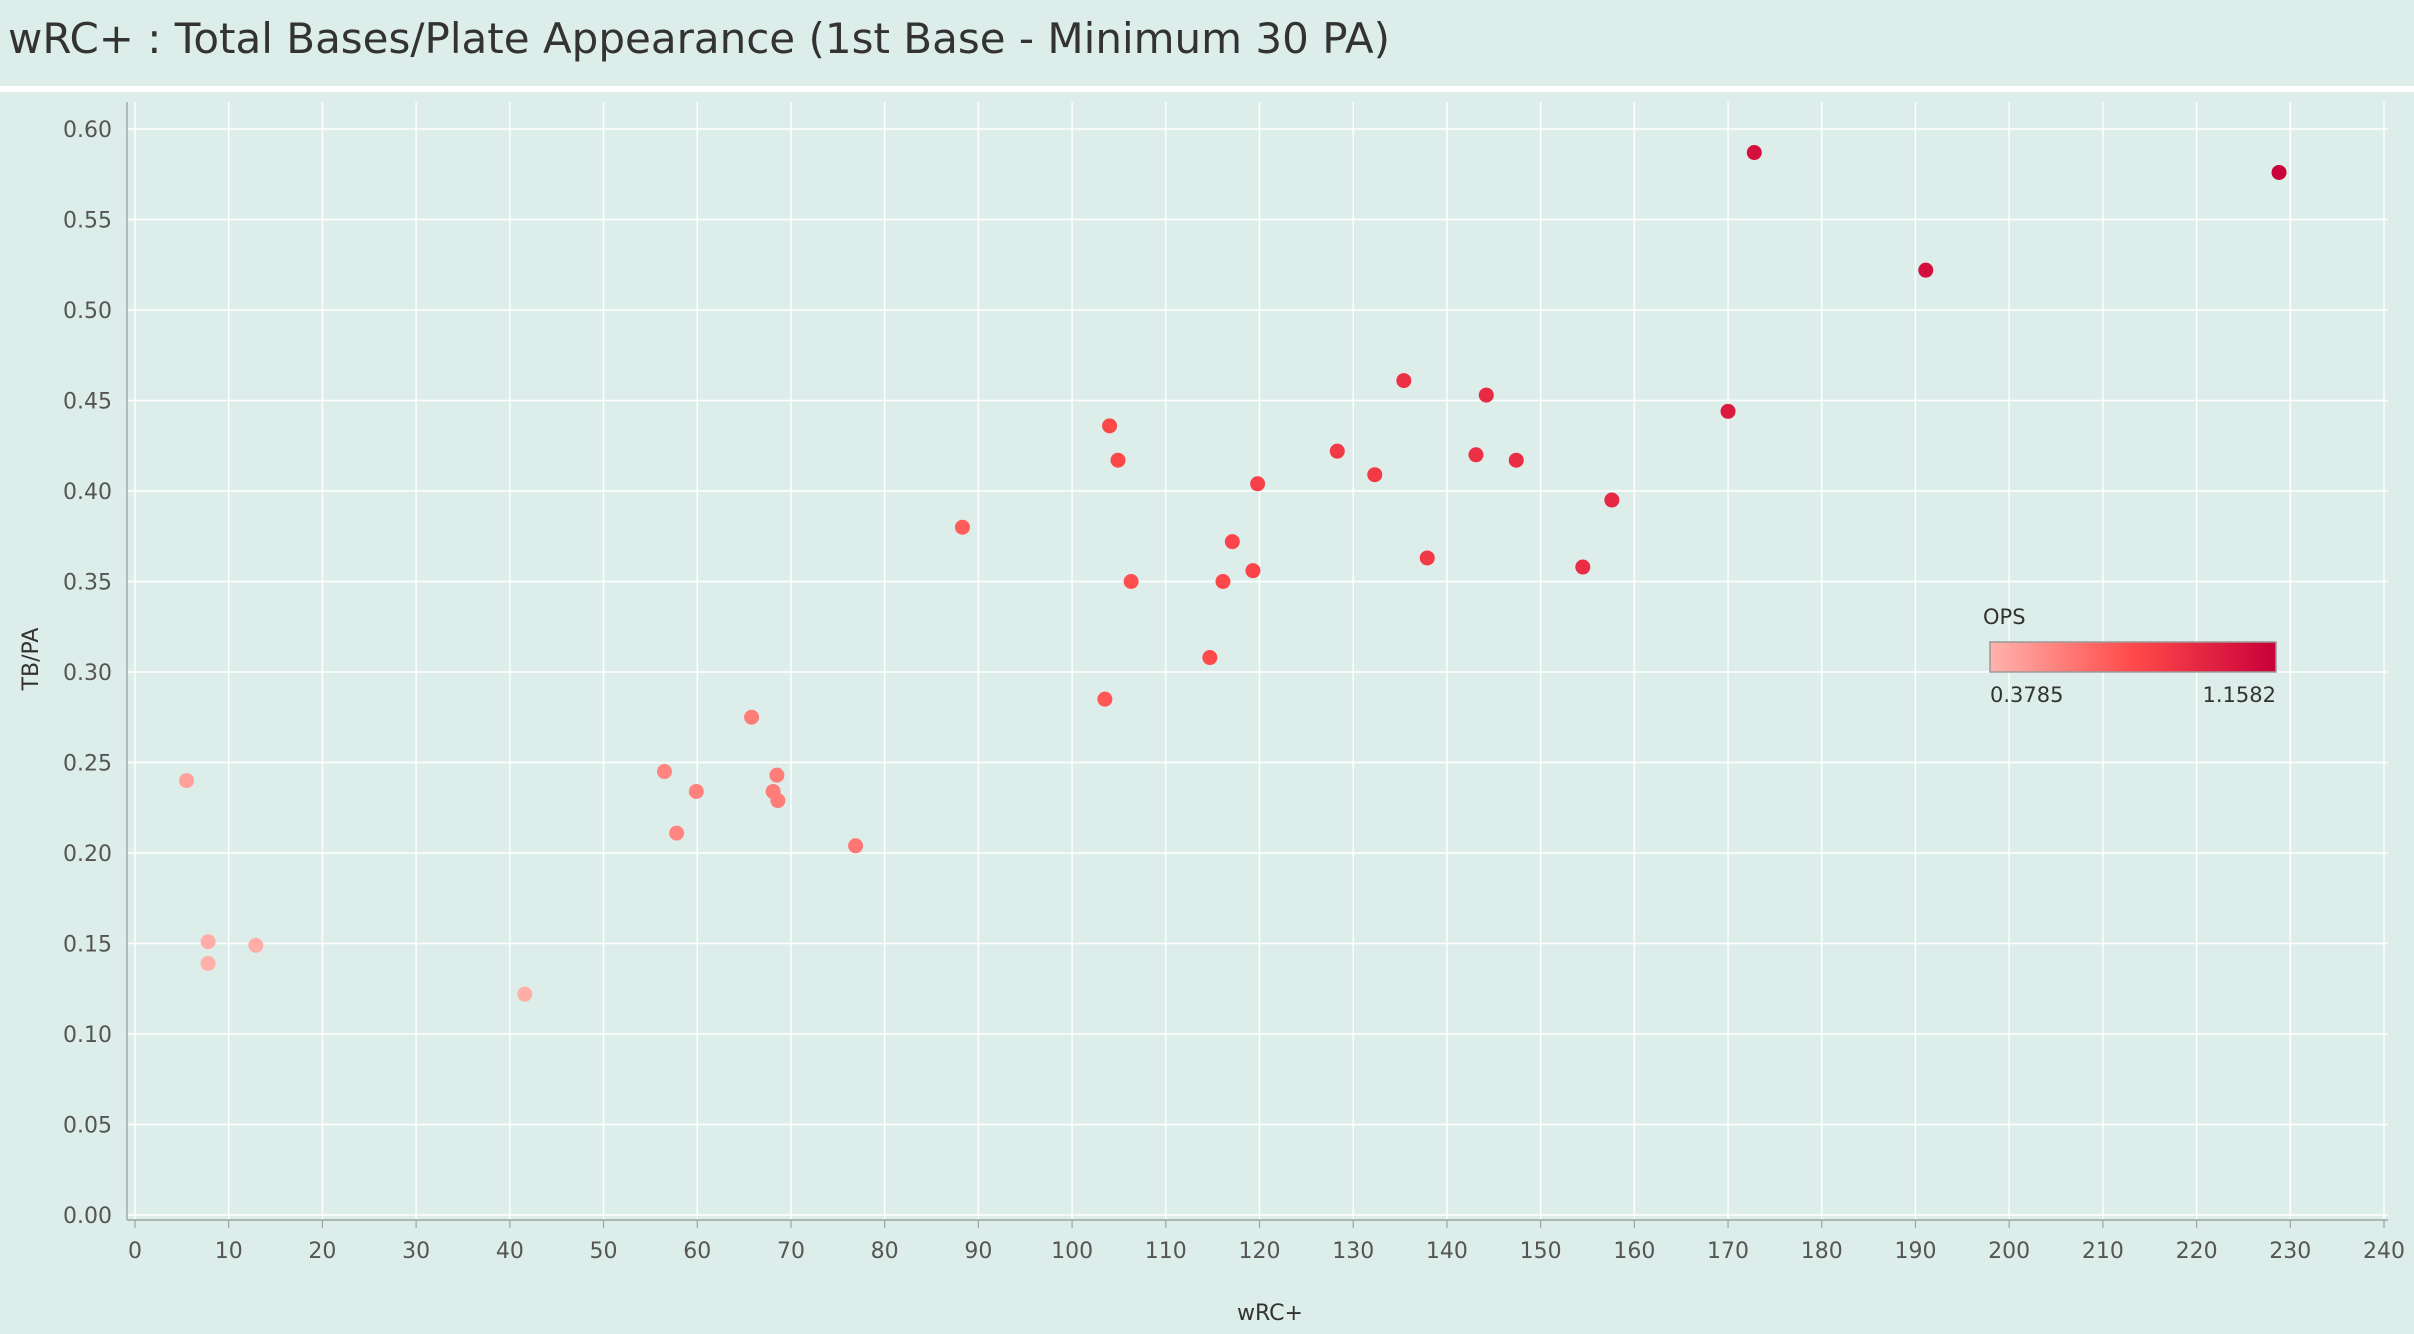 The height and width of the screenshot is (1334, 2414). Describe the element at coordinates (2009, 1251) in the screenshot. I see `x-tick-label: 200` at that location.